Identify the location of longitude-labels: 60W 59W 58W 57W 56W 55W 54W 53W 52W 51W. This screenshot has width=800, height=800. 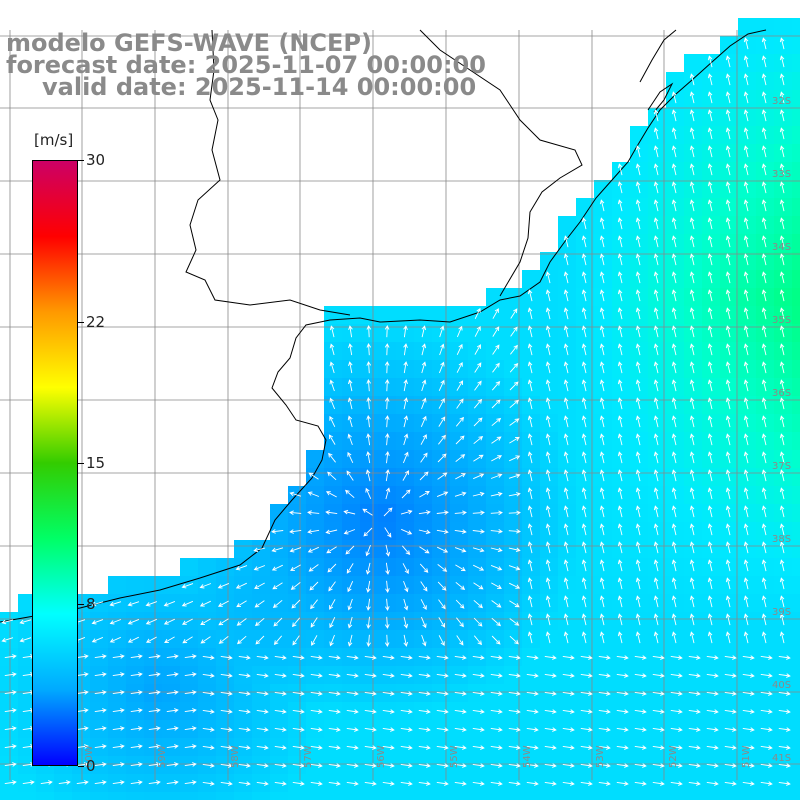
(418, 756).